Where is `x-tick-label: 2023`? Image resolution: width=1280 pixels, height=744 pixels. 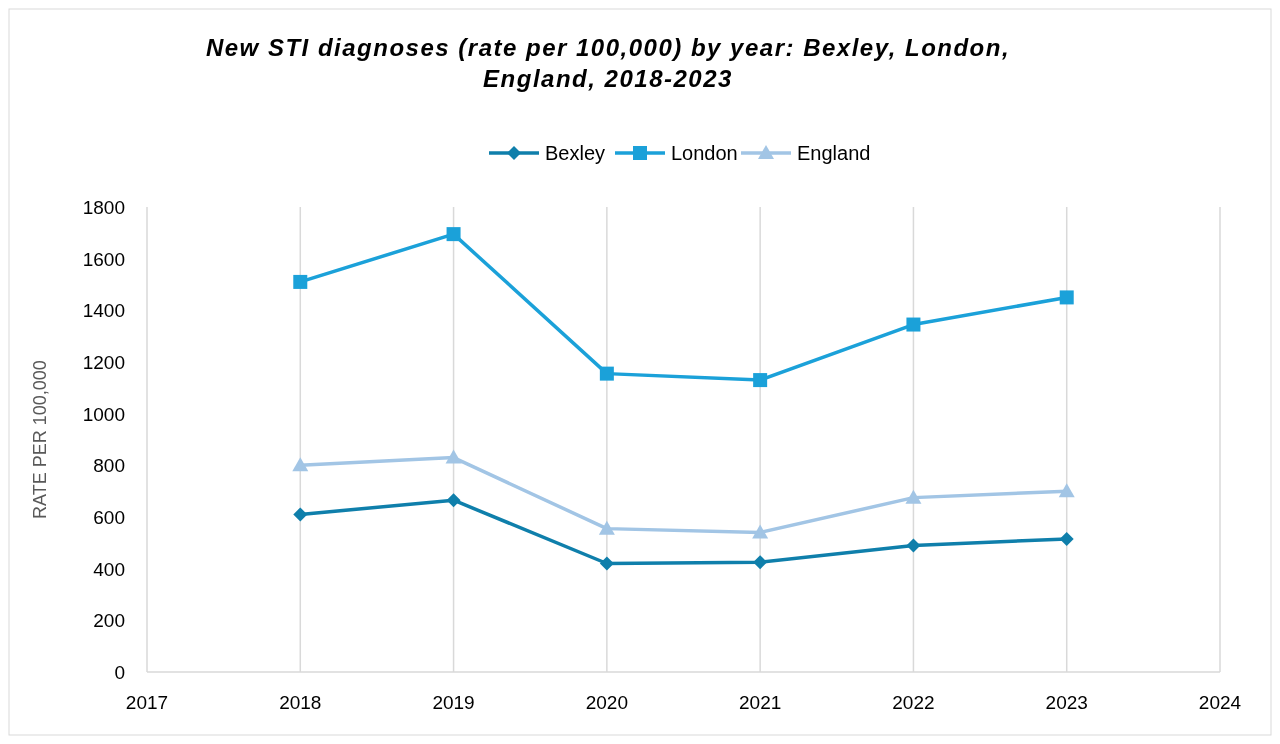 x-tick-label: 2023 is located at coordinates (1066, 702).